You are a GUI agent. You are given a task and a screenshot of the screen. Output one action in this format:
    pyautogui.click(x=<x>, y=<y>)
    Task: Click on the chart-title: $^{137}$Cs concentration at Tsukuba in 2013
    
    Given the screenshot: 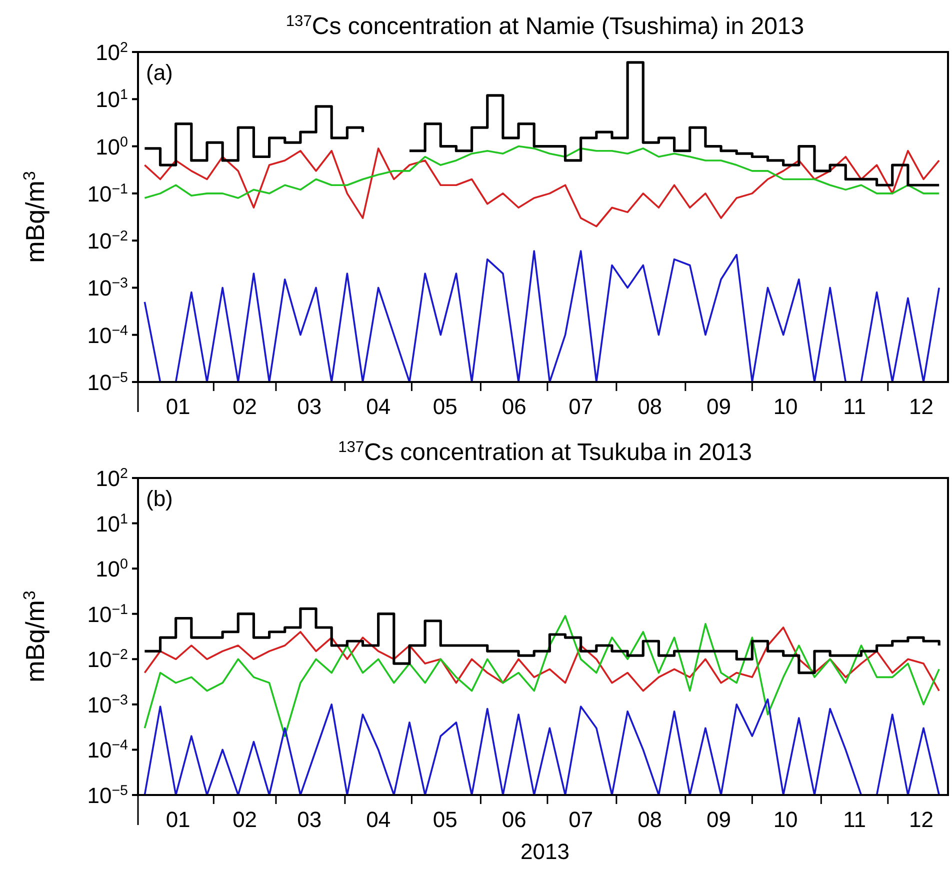 What is the action you would take?
    pyautogui.click(x=545, y=452)
    